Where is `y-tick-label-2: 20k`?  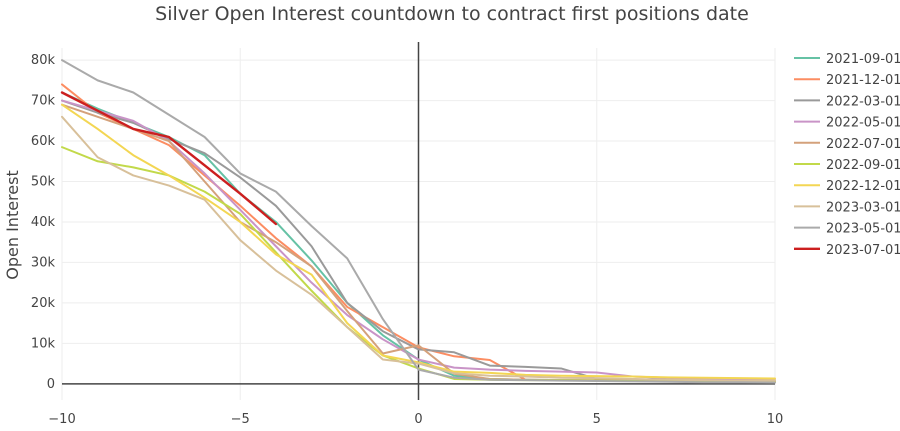
y-tick-label-2: 20k is located at coordinates (43, 303).